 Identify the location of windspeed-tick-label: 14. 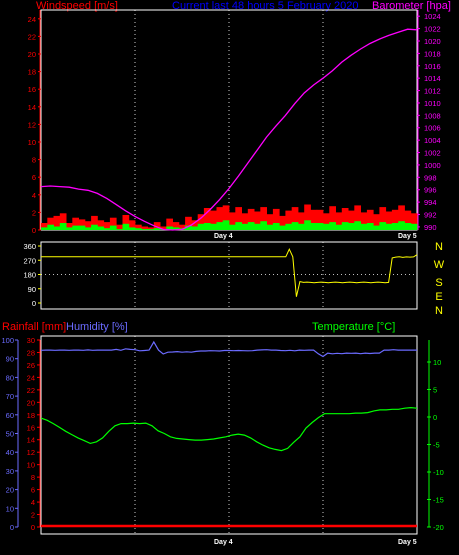
(32, 107).